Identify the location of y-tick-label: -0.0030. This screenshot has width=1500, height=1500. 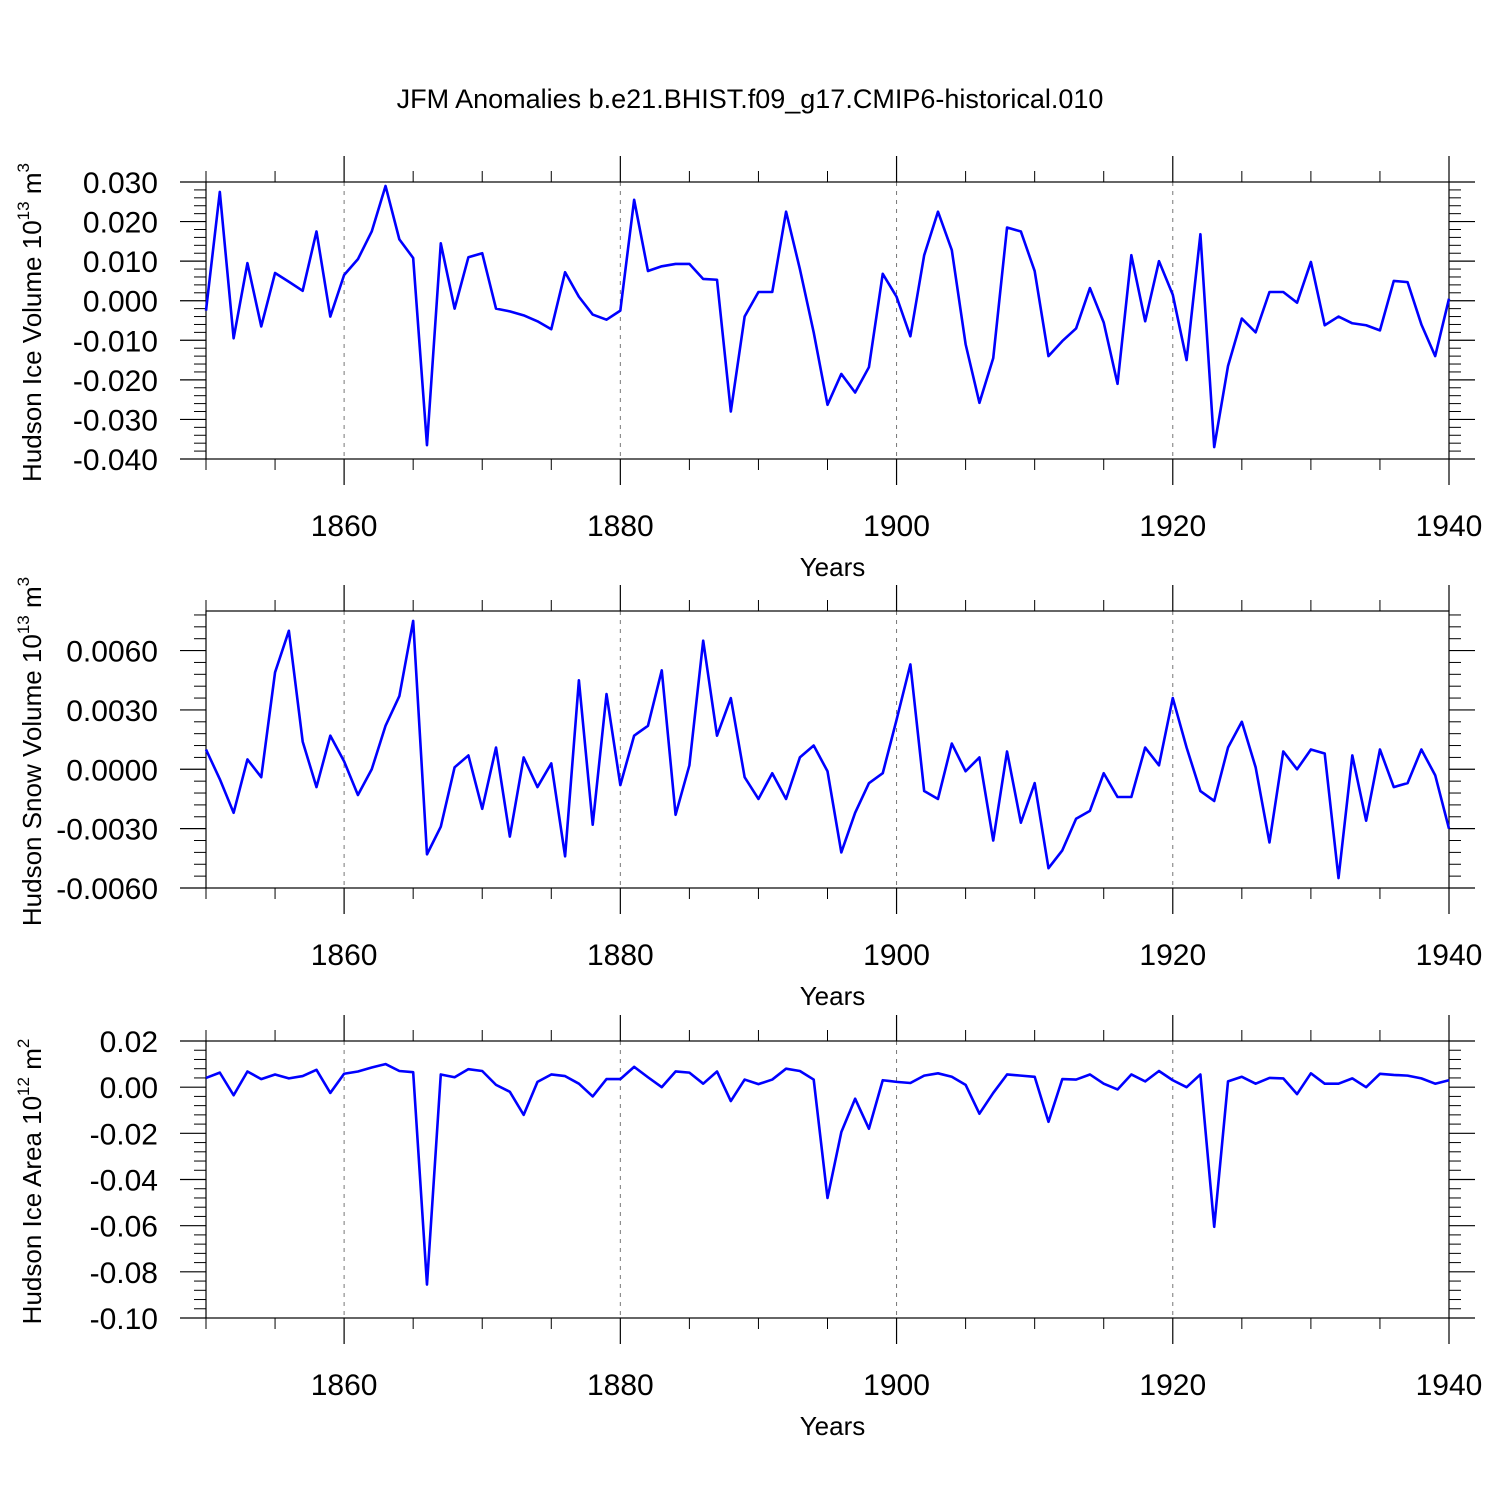
(107, 830).